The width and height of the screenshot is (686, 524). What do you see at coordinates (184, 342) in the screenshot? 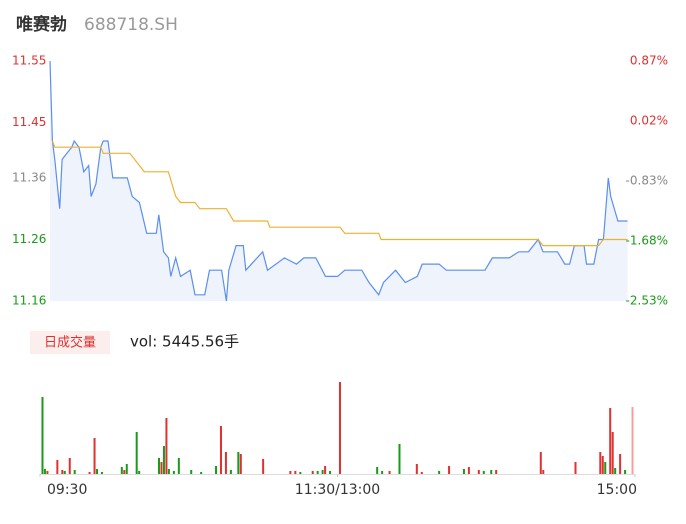
I see `volume-summary: vol: 5445.56手` at bounding box center [184, 342].